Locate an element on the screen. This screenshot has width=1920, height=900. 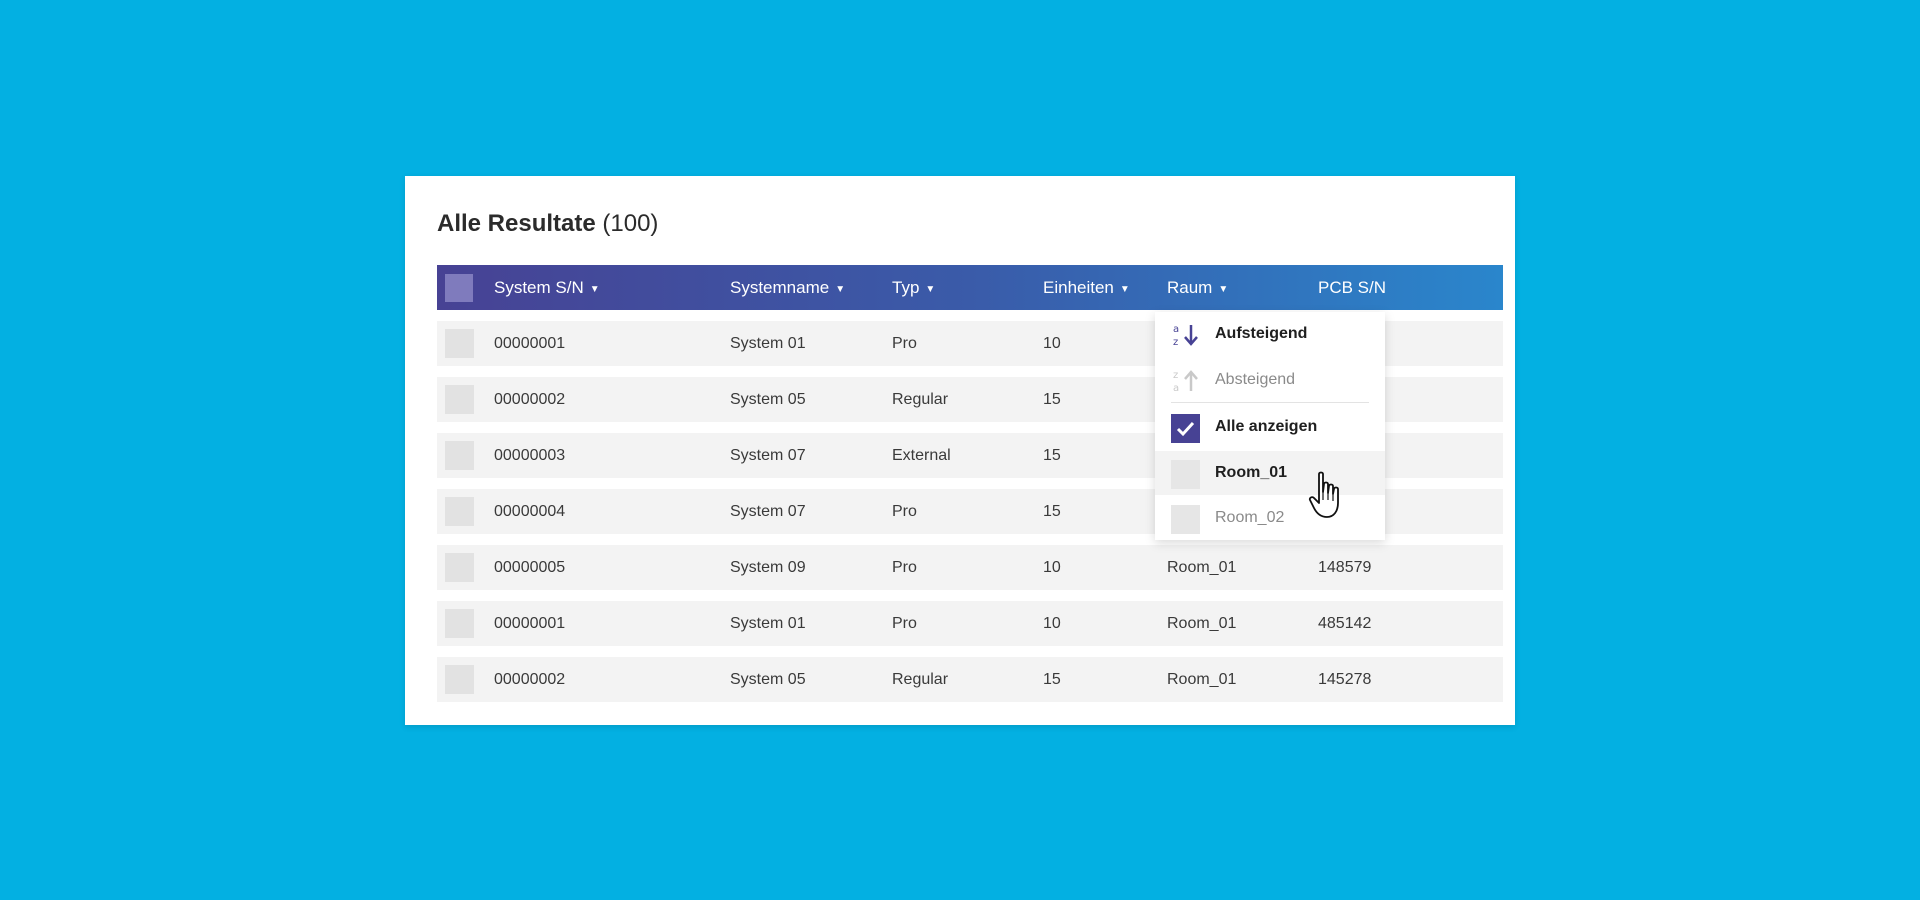
cell-system-sn: 00000005 is located at coordinates (530, 567).